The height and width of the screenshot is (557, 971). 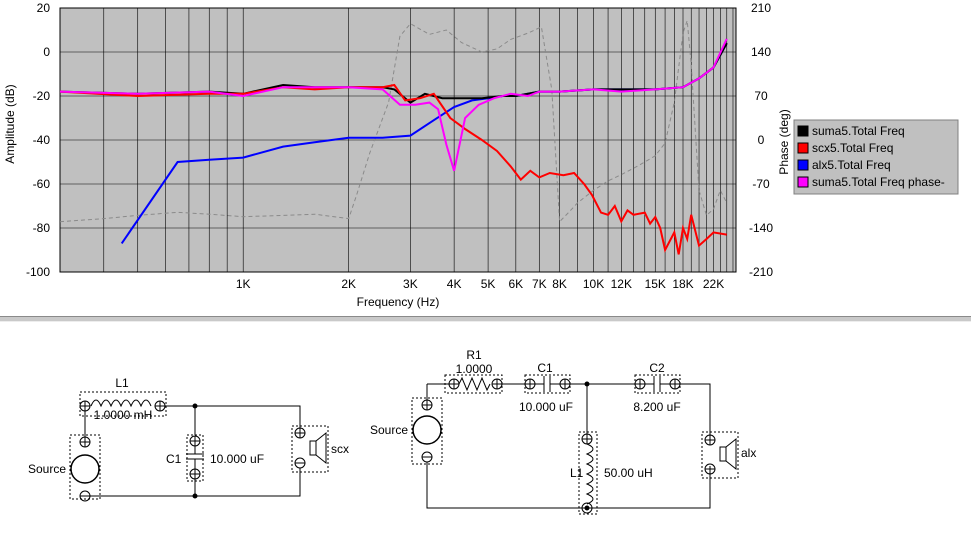 I want to click on capacitor-c2, so click(x=657, y=384).